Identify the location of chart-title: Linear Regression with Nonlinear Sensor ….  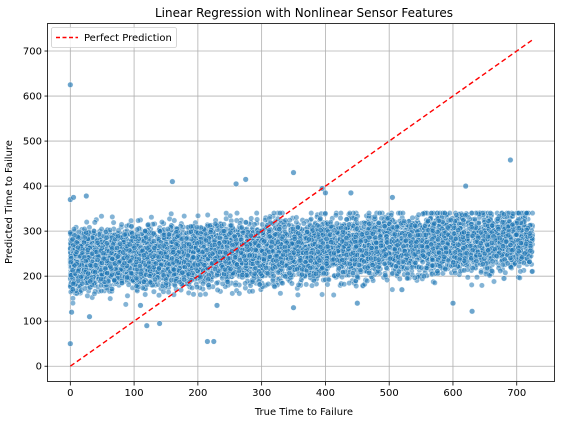
(304, 13).